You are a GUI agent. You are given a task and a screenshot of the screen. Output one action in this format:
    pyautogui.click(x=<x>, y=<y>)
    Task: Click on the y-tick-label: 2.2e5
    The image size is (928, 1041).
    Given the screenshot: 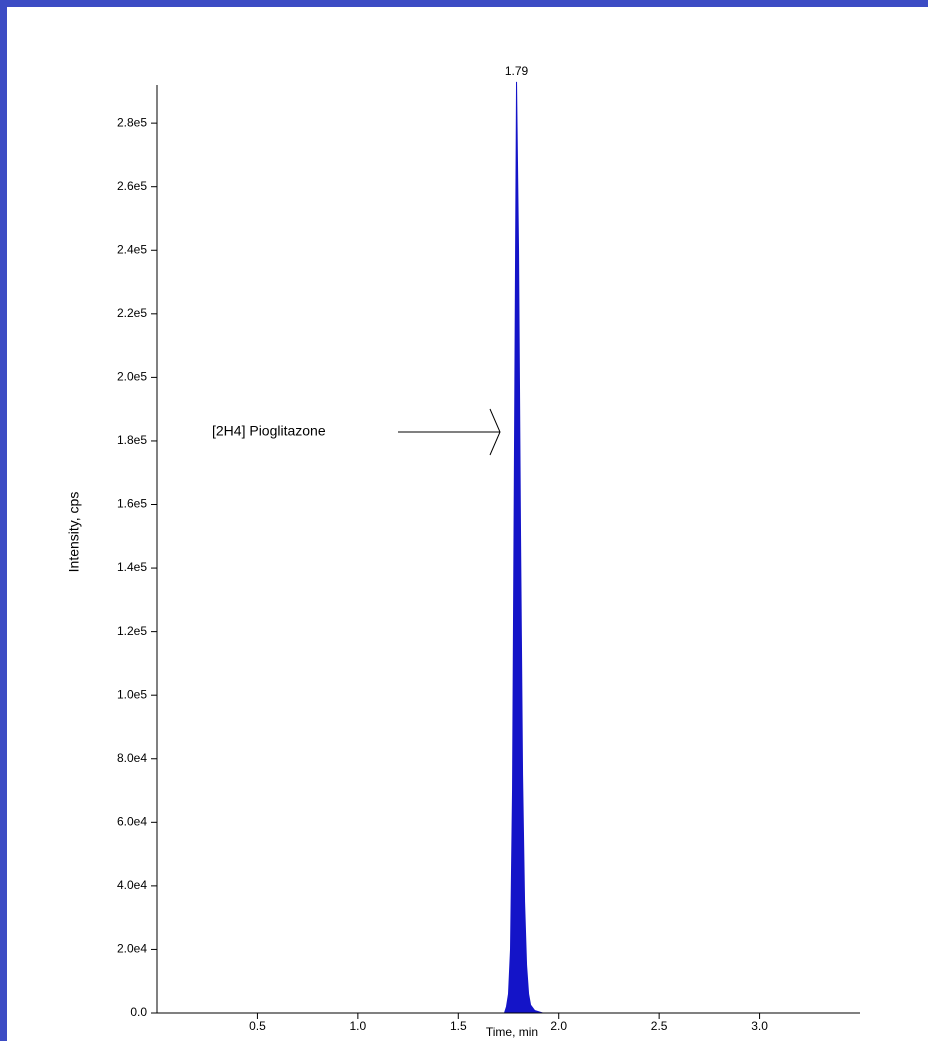 What is the action you would take?
    pyautogui.click(x=132, y=313)
    